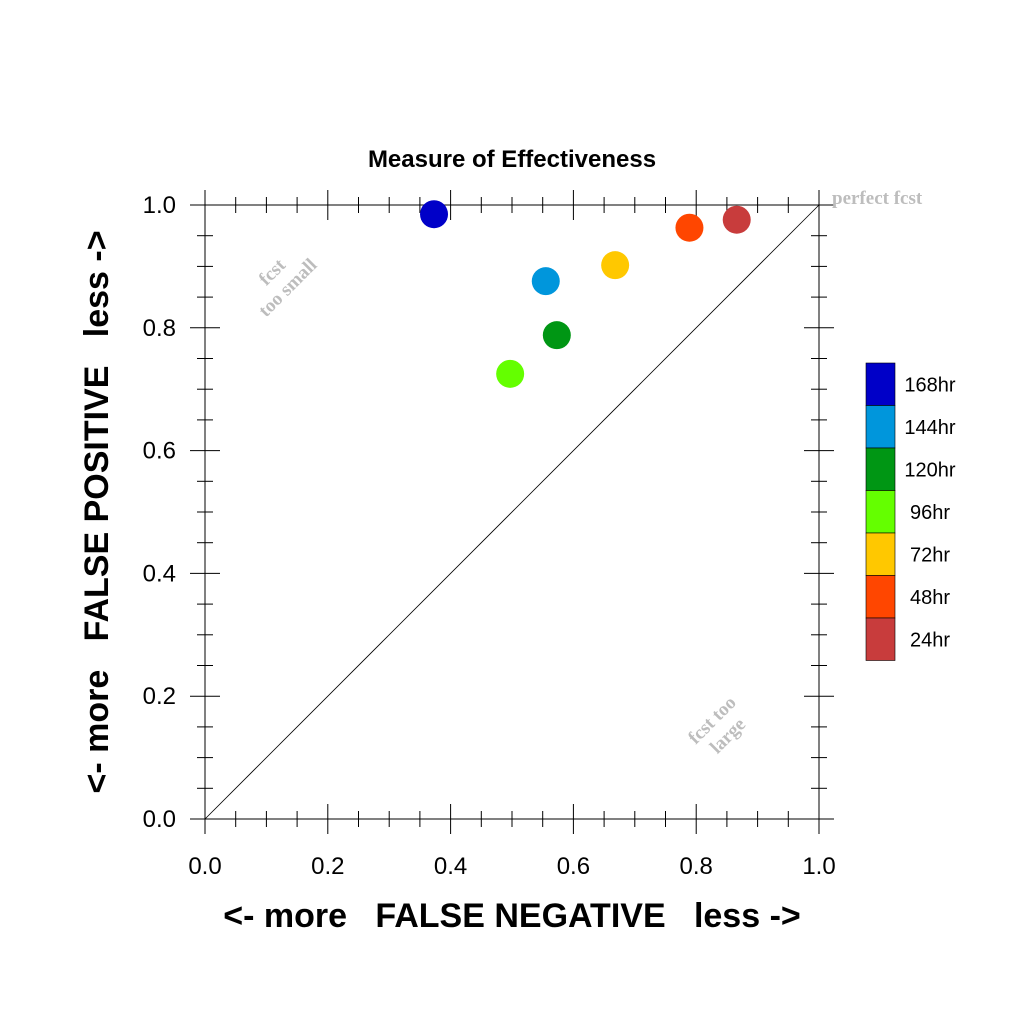 The height and width of the screenshot is (1024, 1024). What do you see at coordinates (159, 328) in the screenshot?
I see `y-tick-label: 0.8` at bounding box center [159, 328].